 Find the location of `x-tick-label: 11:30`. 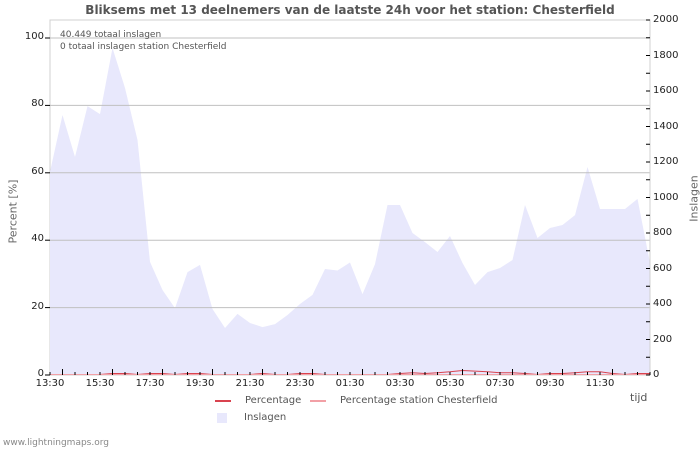

x-tick-label: 11:30 is located at coordinates (600, 383).